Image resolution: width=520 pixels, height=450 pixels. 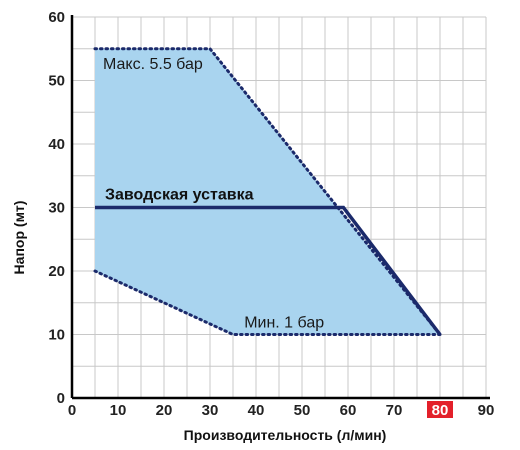 What do you see at coordinates (285, 435) in the screenshot?
I see `x-axis-title: Производительность (л/мин)` at bounding box center [285, 435].